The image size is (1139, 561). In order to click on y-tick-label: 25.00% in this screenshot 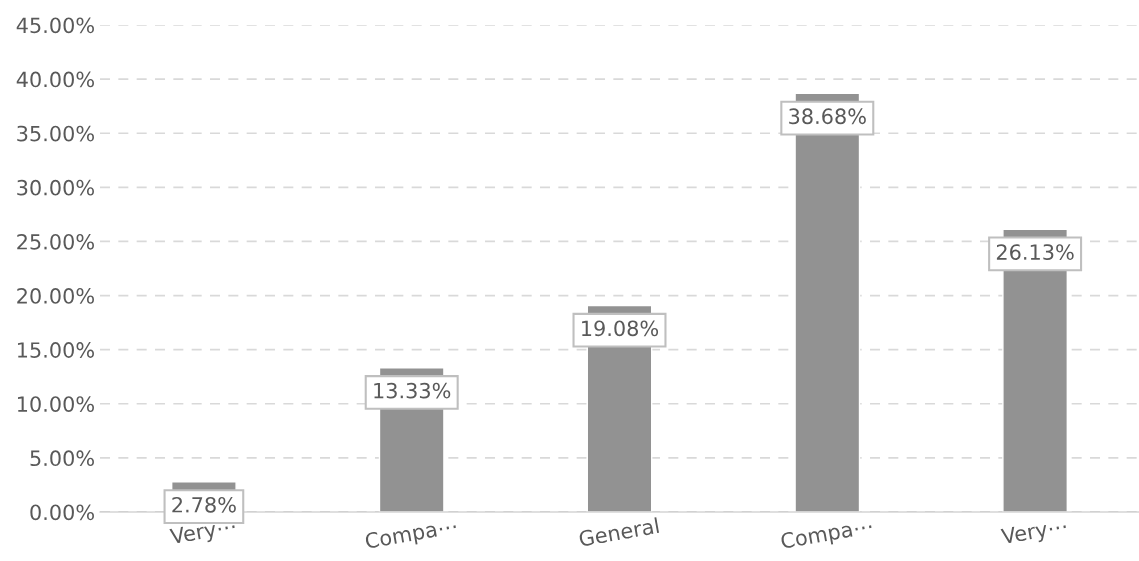, I will do `click(55, 241)`.